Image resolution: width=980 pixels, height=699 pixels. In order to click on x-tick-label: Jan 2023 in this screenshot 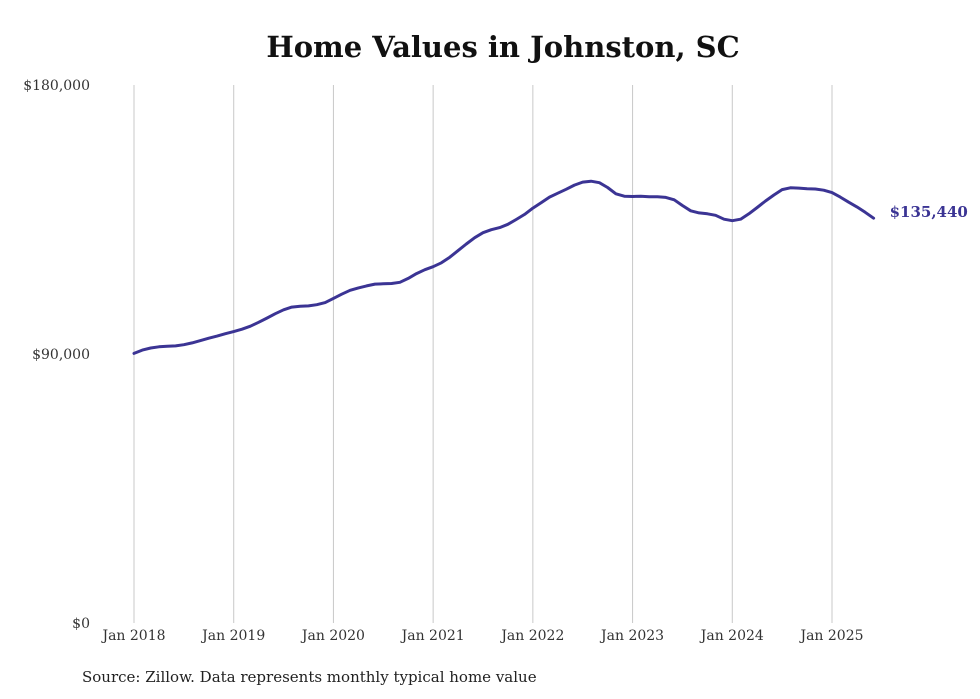, I will do `click(631, 636)`.